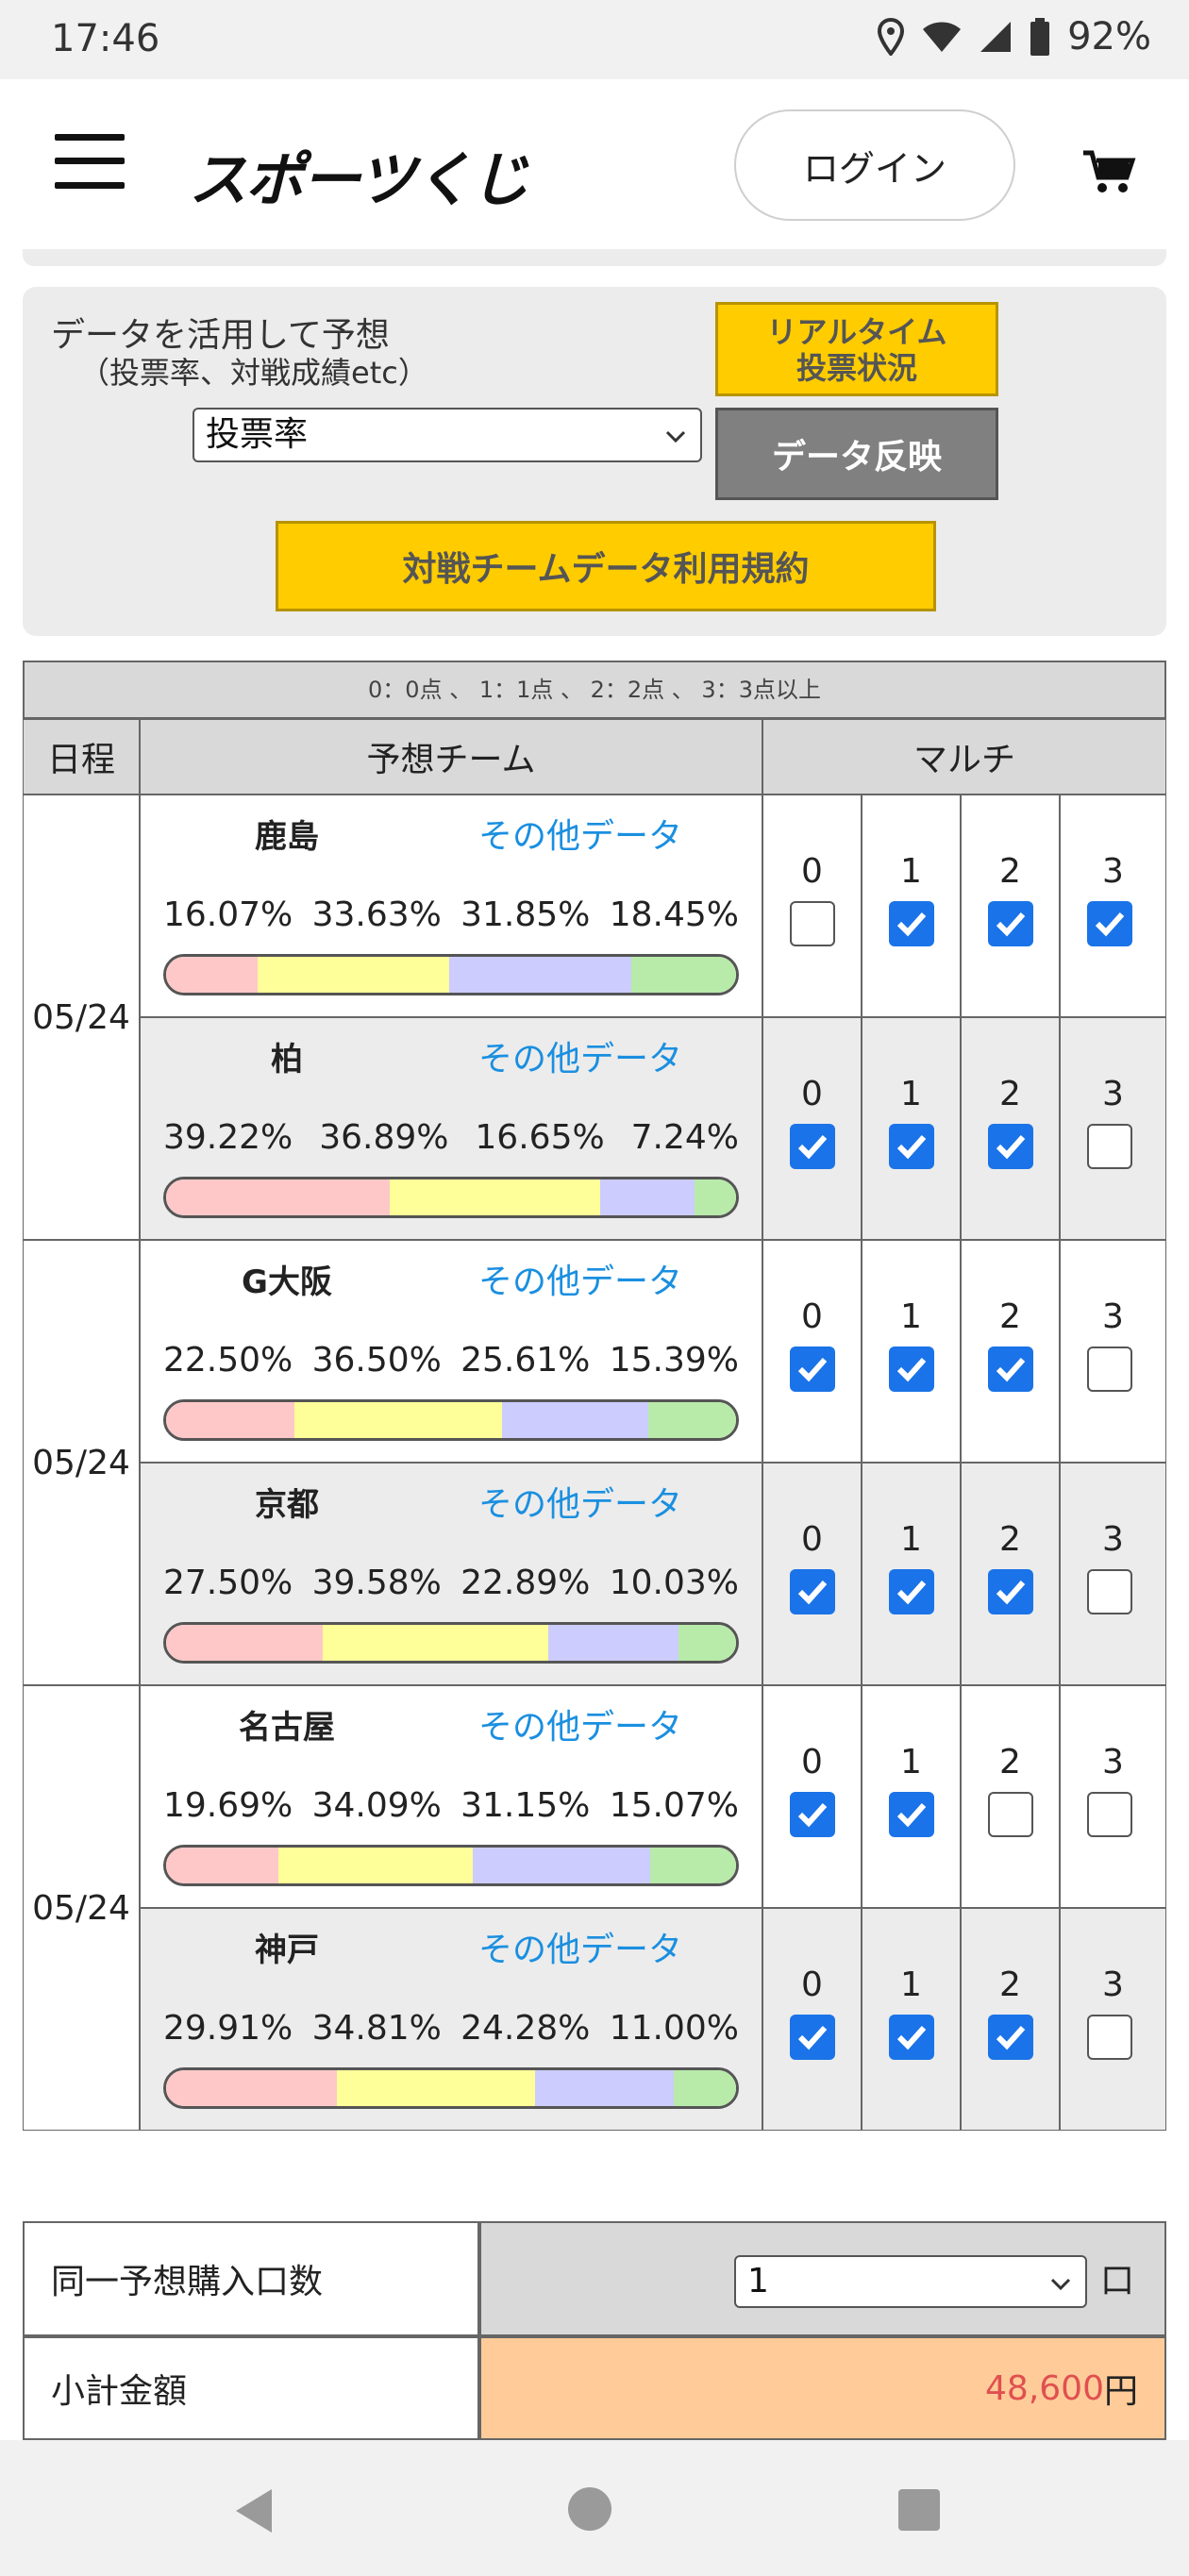  I want to click on collapsed-panel-edge, so click(594, 257).